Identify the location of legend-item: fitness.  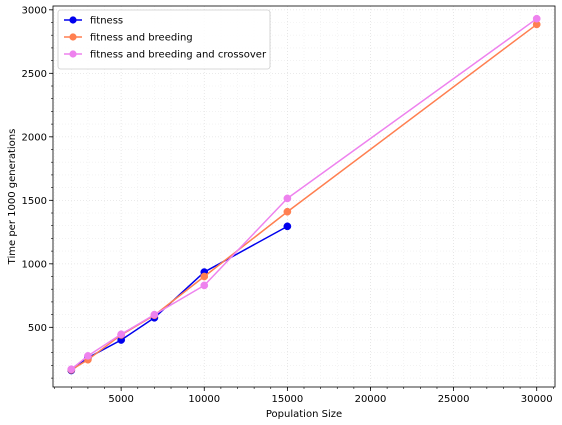
(93, 21).